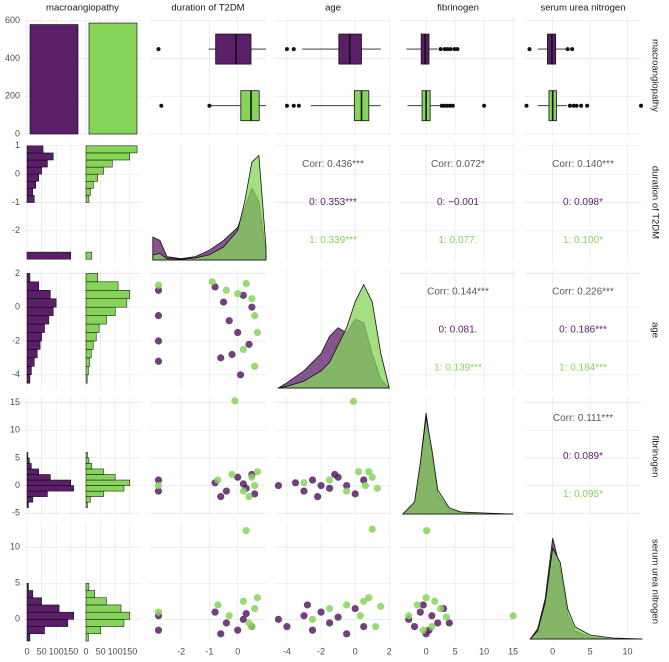  What do you see at coordinates (17, 133) in the screenshot?
I see `y-tick-label: 0` at bounding box center [17, 133].